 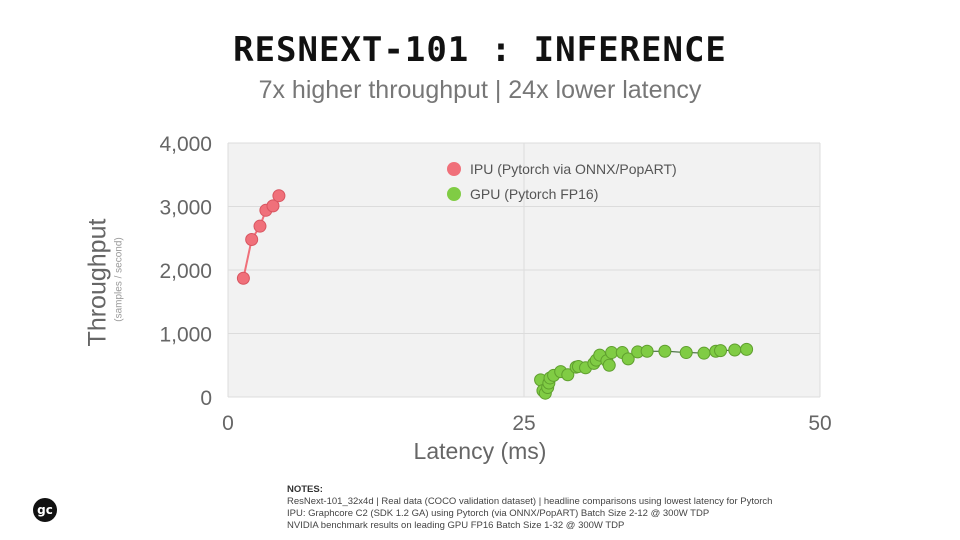 What do you see at coordinates (185, 208) in the screenshot?
I see `y-tick-label: 3,000` at bounding box center [185, 208].